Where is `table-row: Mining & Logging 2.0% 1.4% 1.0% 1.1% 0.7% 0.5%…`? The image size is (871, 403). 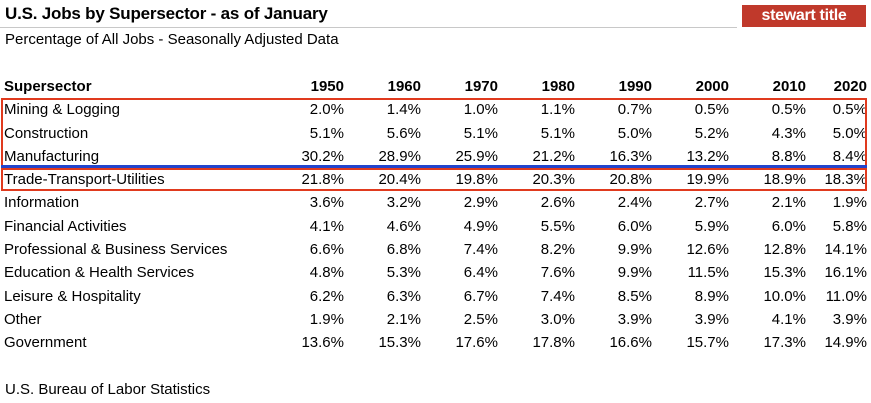 table-row: Mining & Logging 2.0% 1.4% 1.0% 1.1% 0.7% 0.5%… is located at coordinates (434, 109).